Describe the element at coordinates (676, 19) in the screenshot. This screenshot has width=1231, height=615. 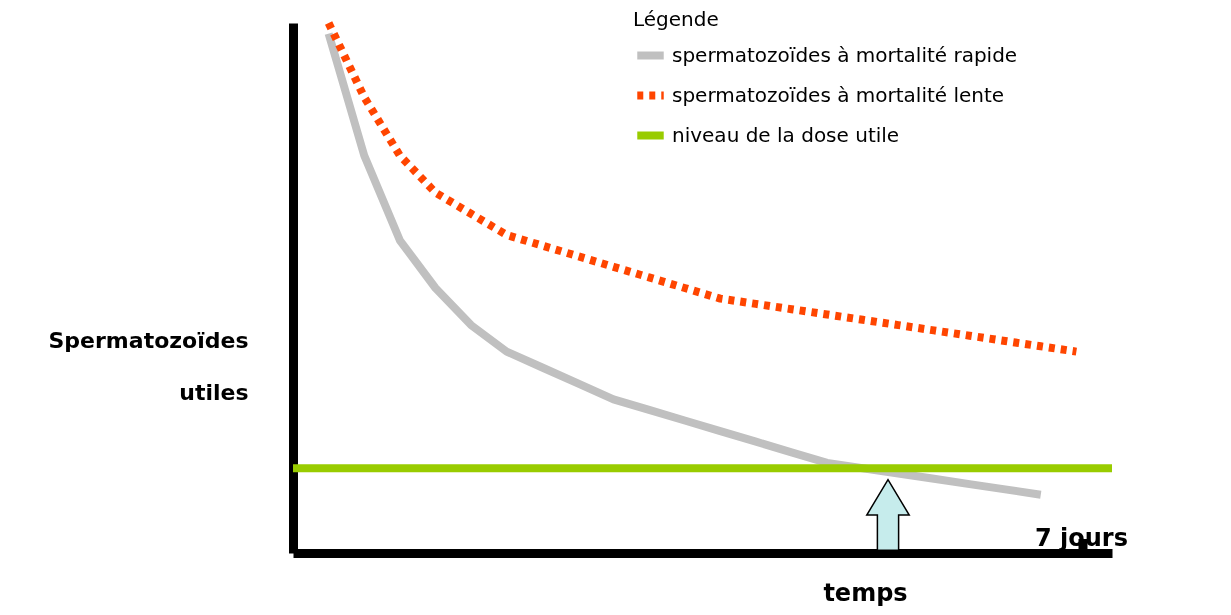
I see `legend-title: Légende` at that location.